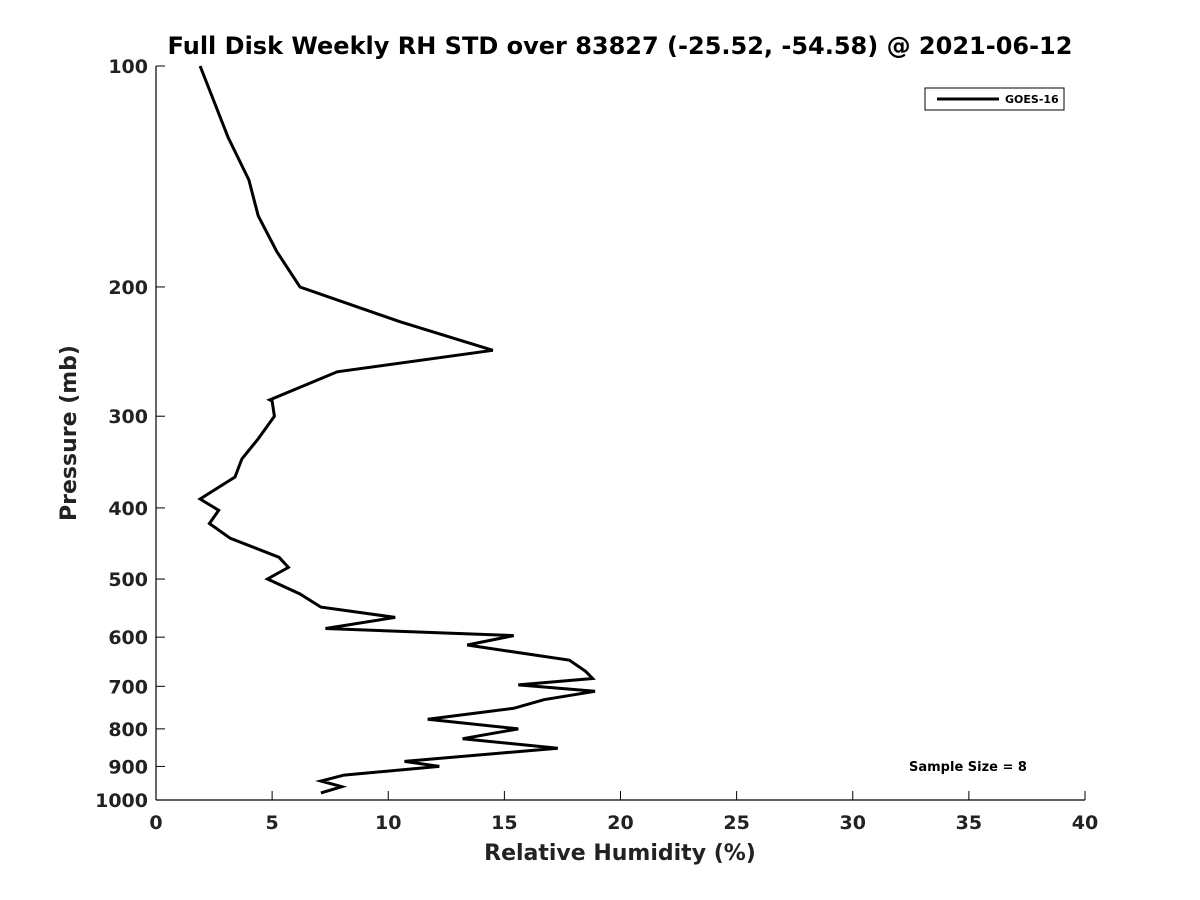 This screenshot has height=900, width=1200. Describe the element at coordinates (128, 580) in the screenshot. I see `y-tick-label: 500` at that location.